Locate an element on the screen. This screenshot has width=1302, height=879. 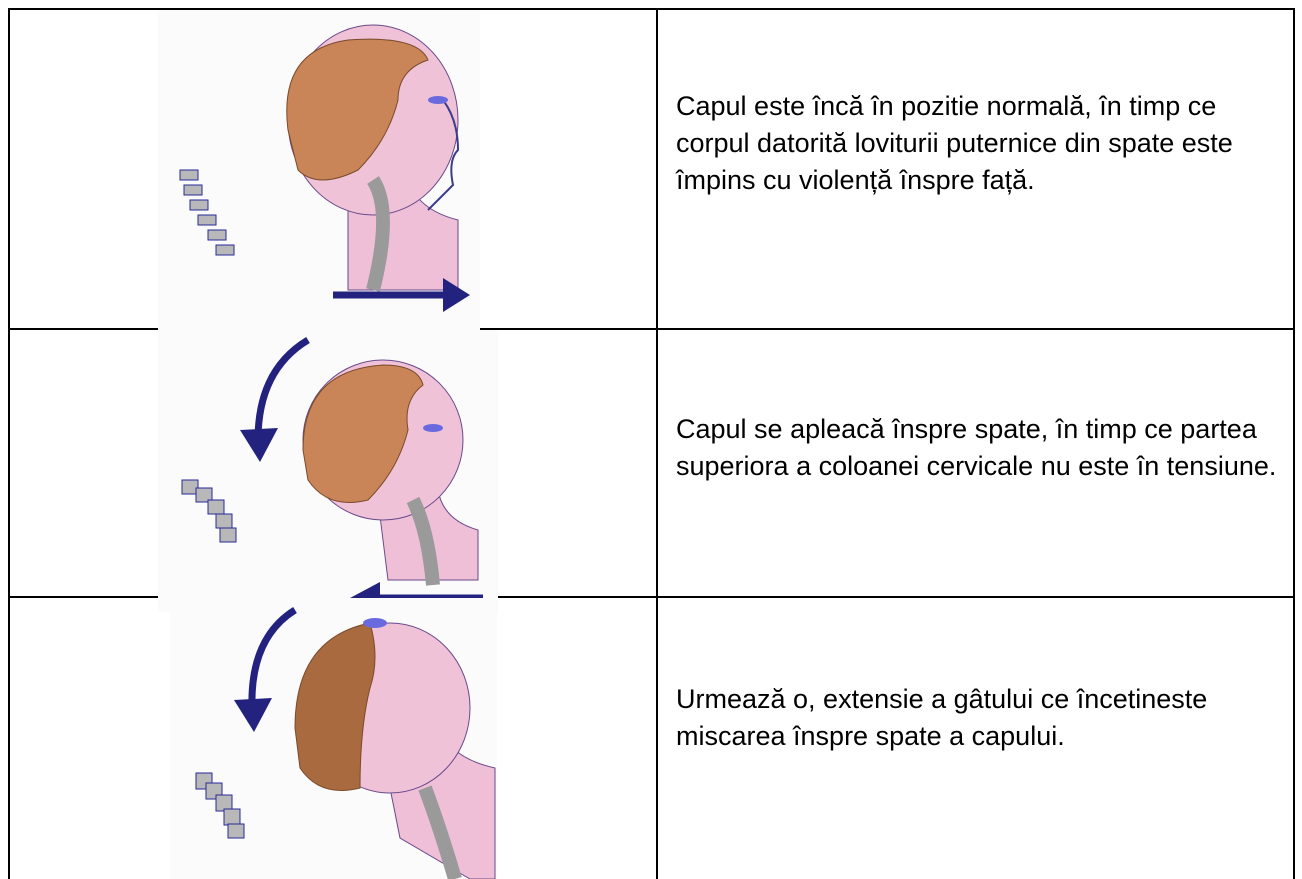
table-border-right is located at coordinates (1294, 443).